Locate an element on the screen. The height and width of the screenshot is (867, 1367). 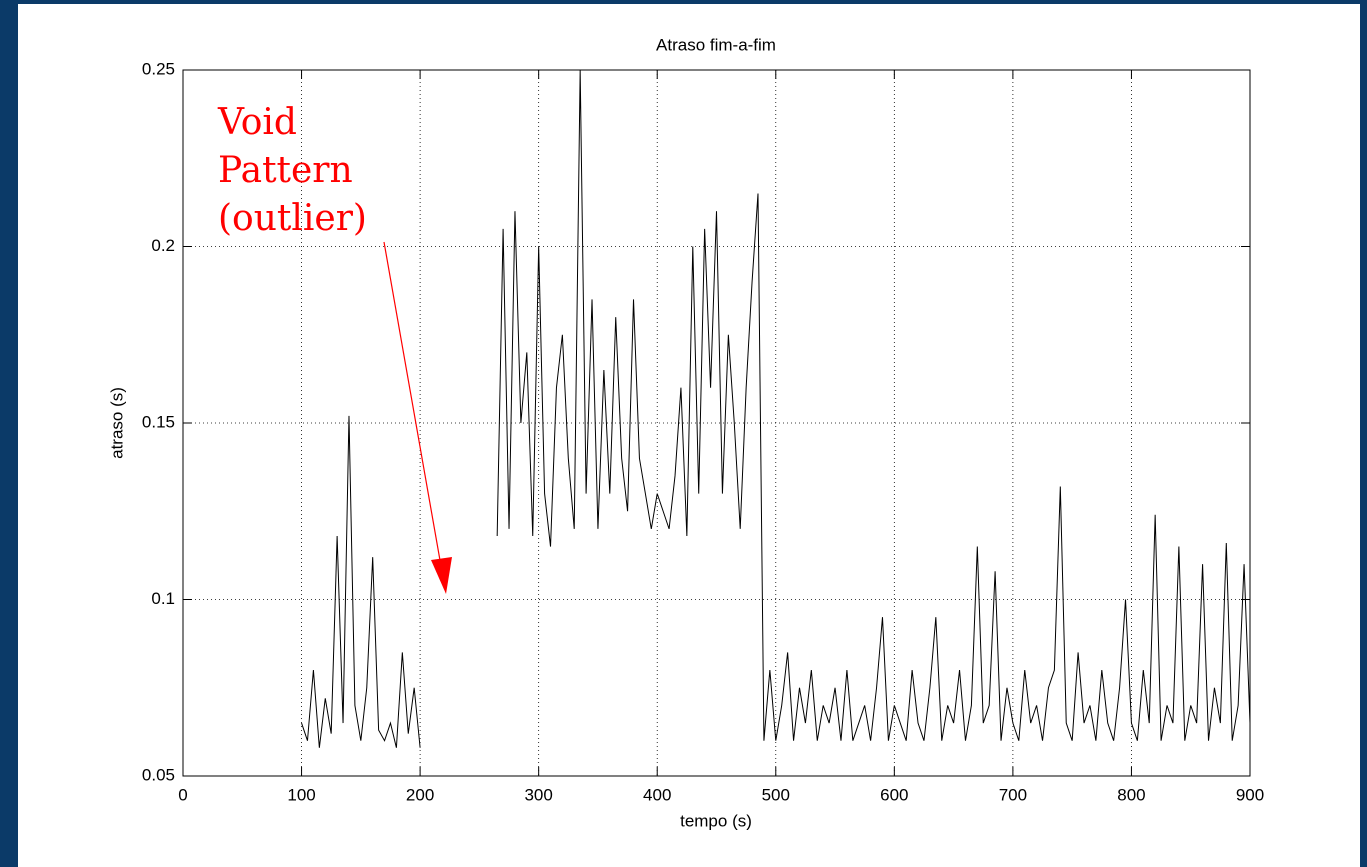
x-tick-label: 200 is located at coordinates (420, 794).